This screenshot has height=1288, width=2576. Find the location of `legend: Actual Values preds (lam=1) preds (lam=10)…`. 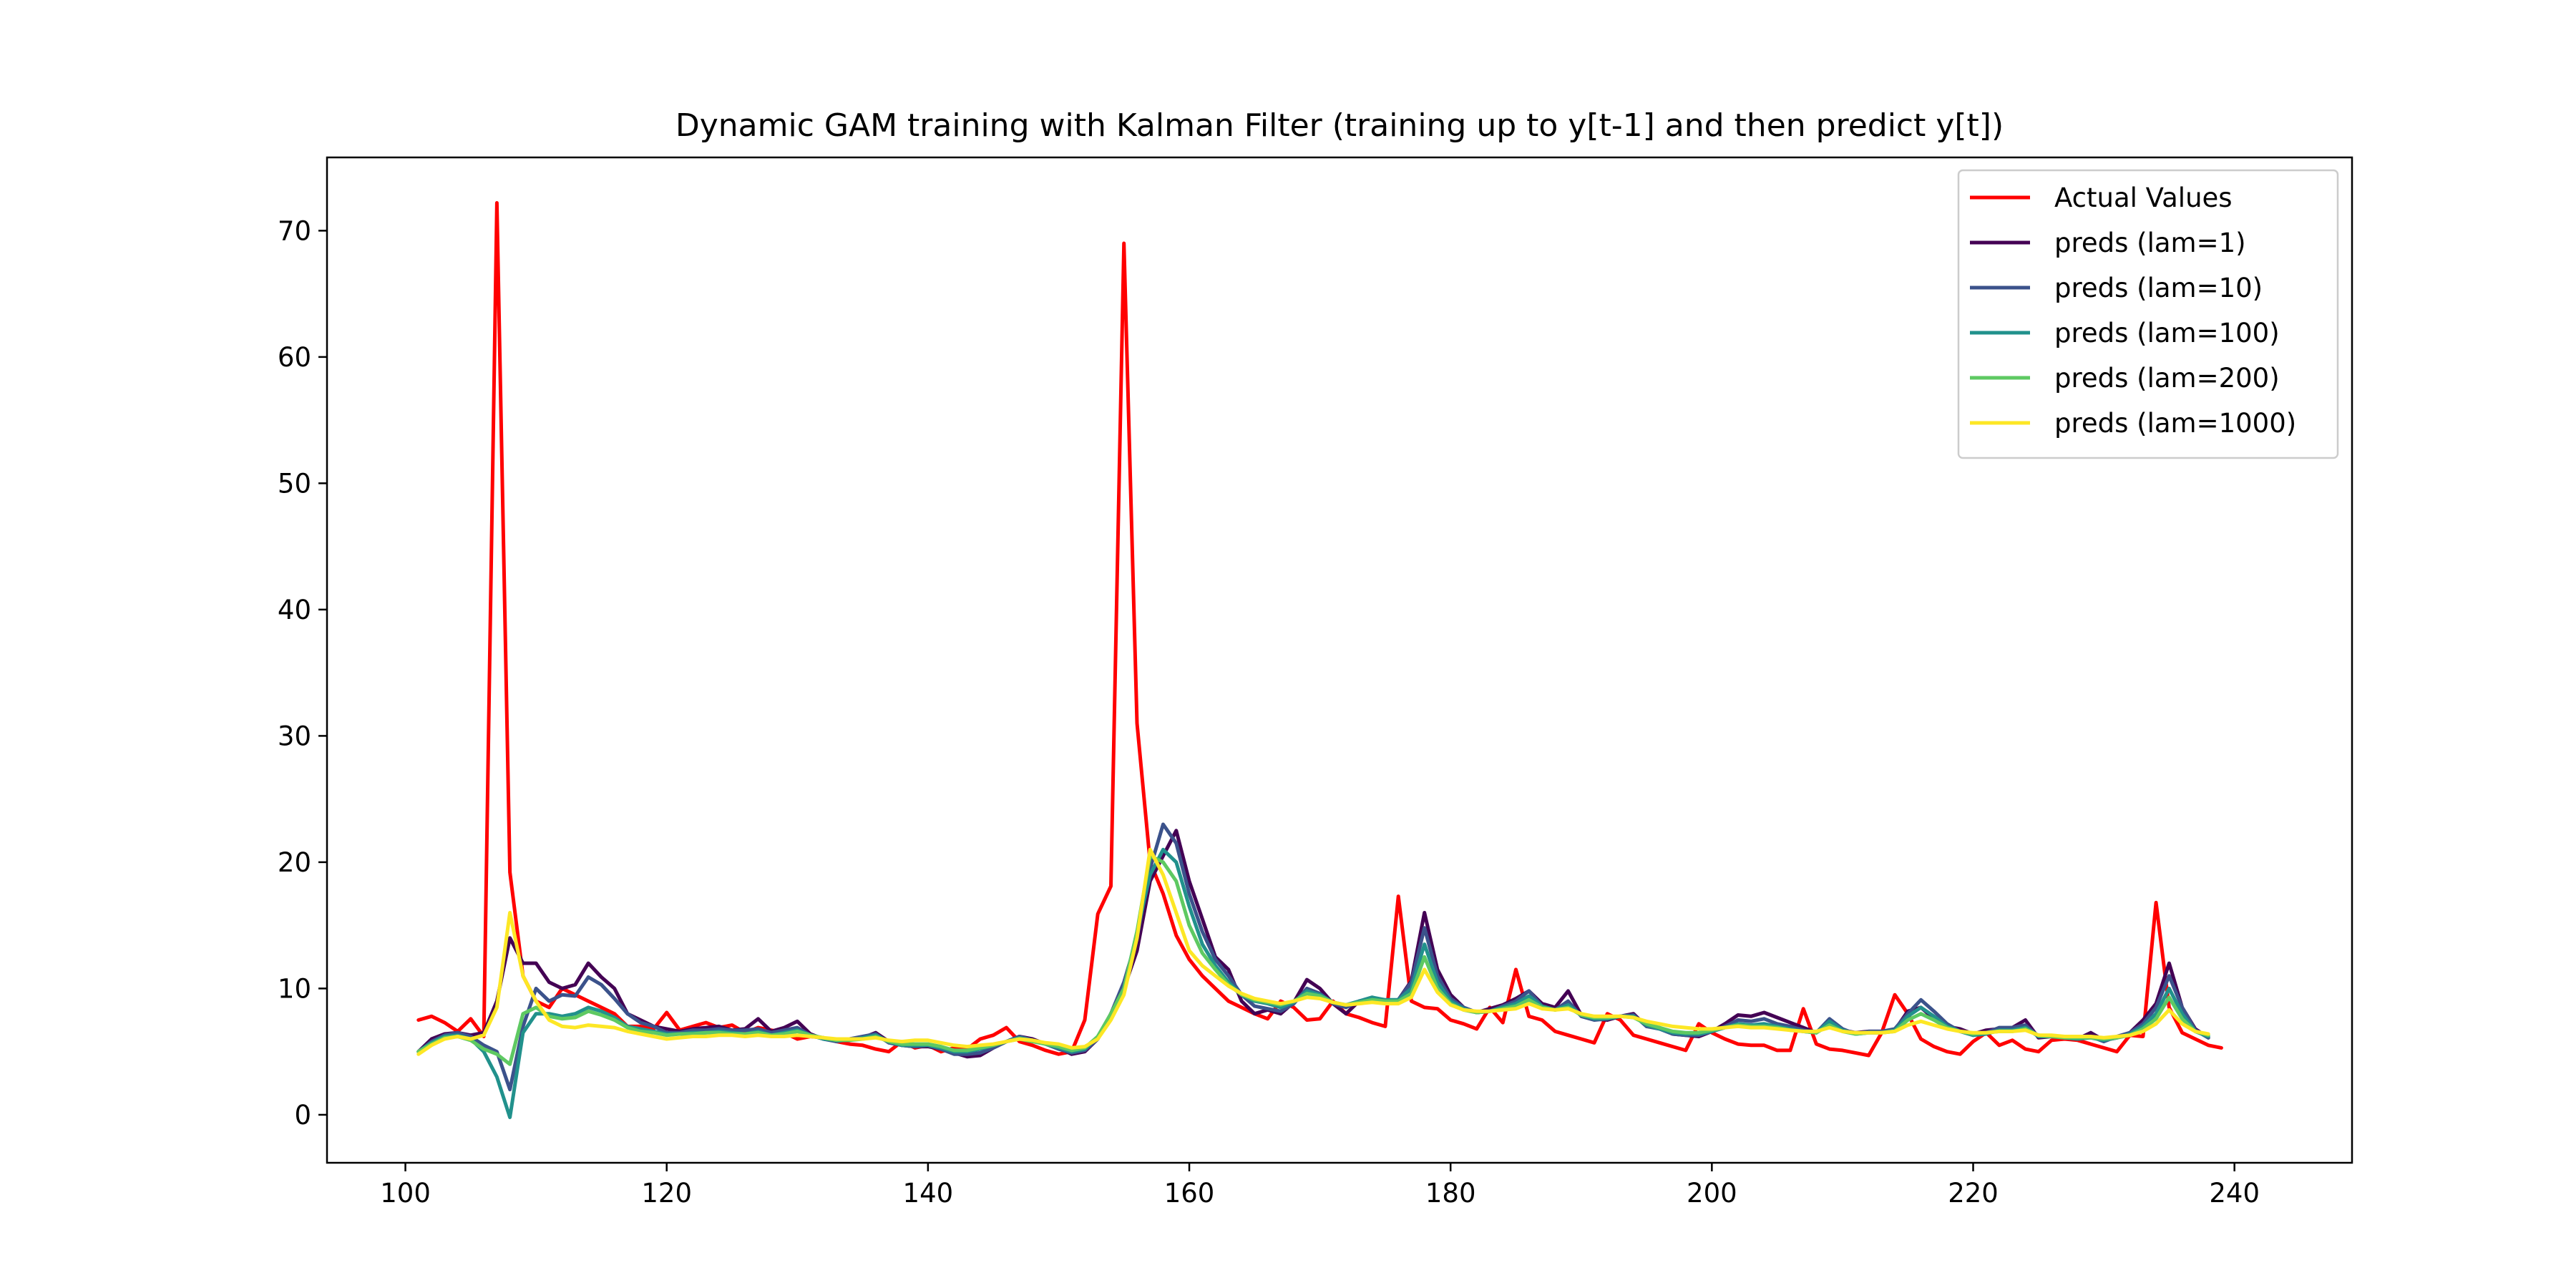

legend: Actual Values preds (lam=1) preds (lam=10)… is located at coordinates (2148, 314).